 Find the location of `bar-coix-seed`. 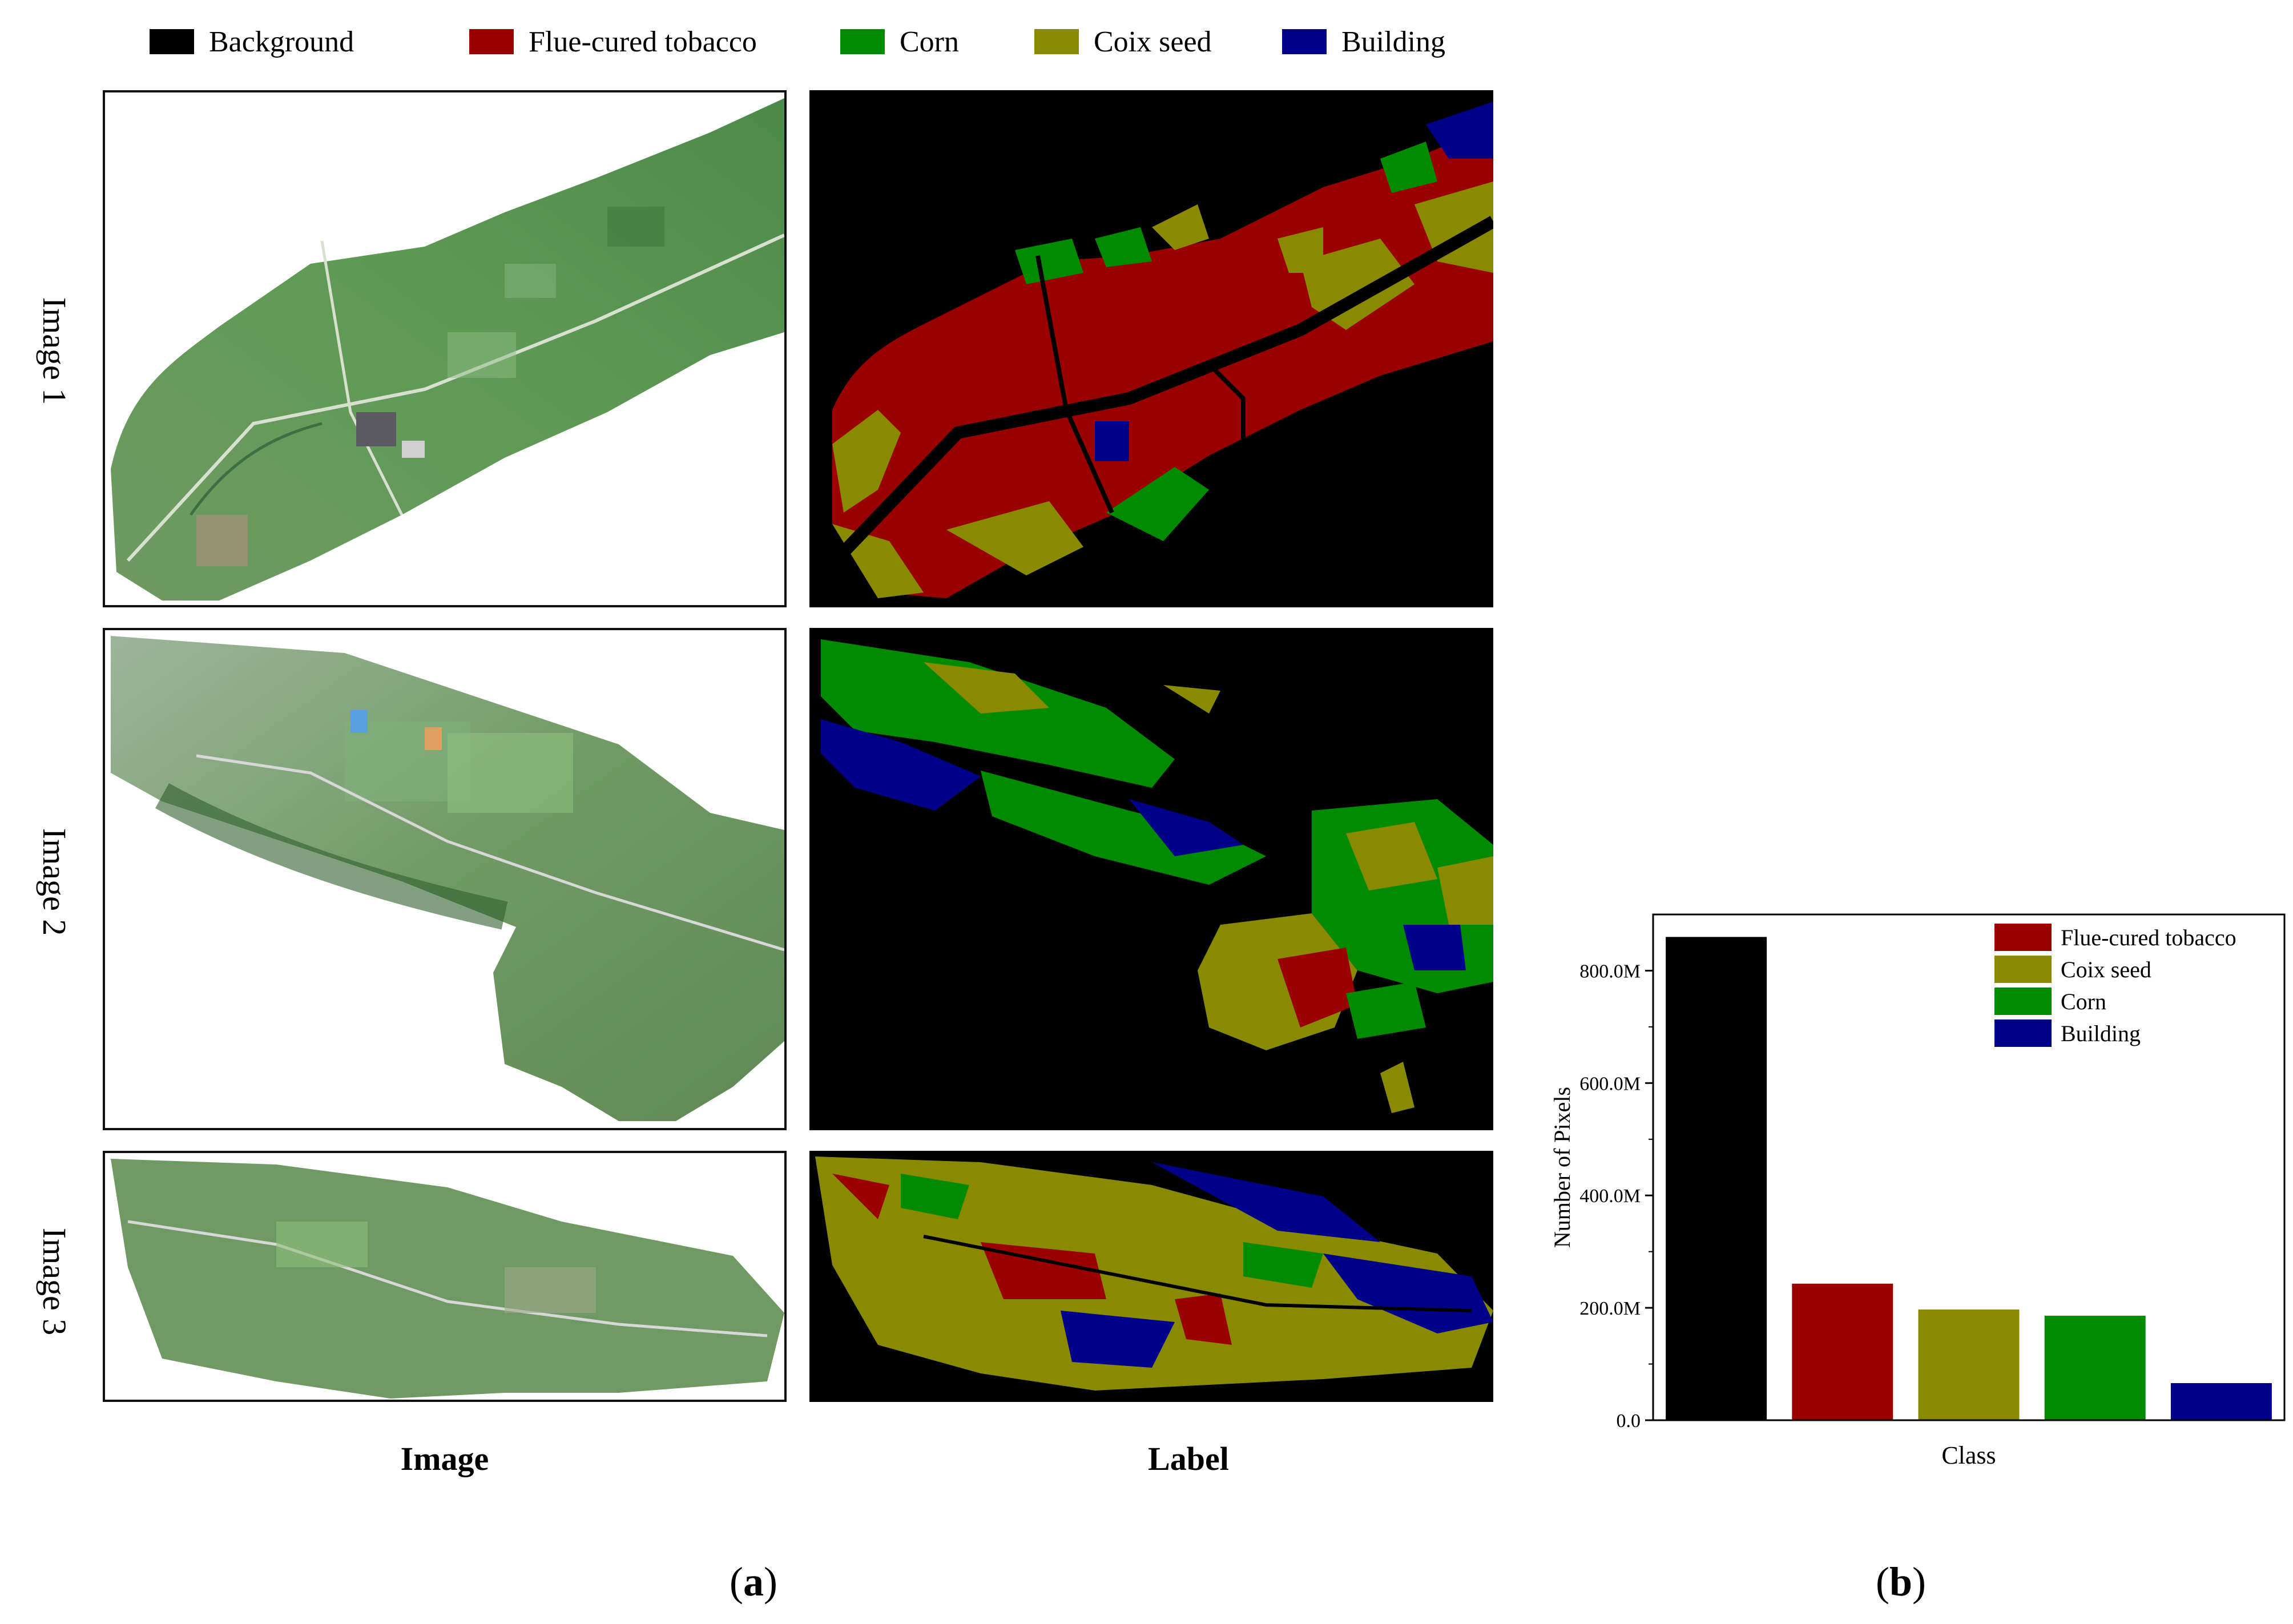

bar-coix-seed is located at coordinates (1969, 1365).